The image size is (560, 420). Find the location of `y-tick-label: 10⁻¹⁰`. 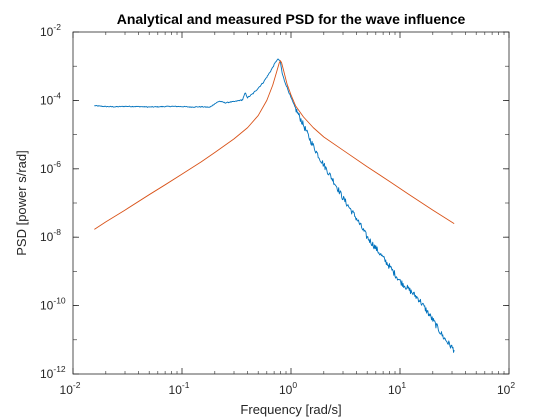

y-tick-label: 10⁻¹⁰ is located at coordinates (53, 304).